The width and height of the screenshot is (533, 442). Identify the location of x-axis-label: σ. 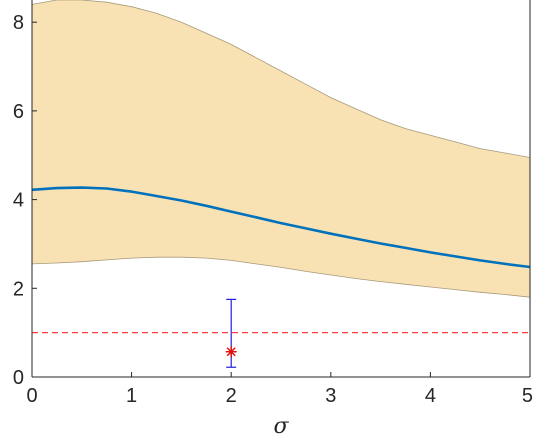
(281, 426).